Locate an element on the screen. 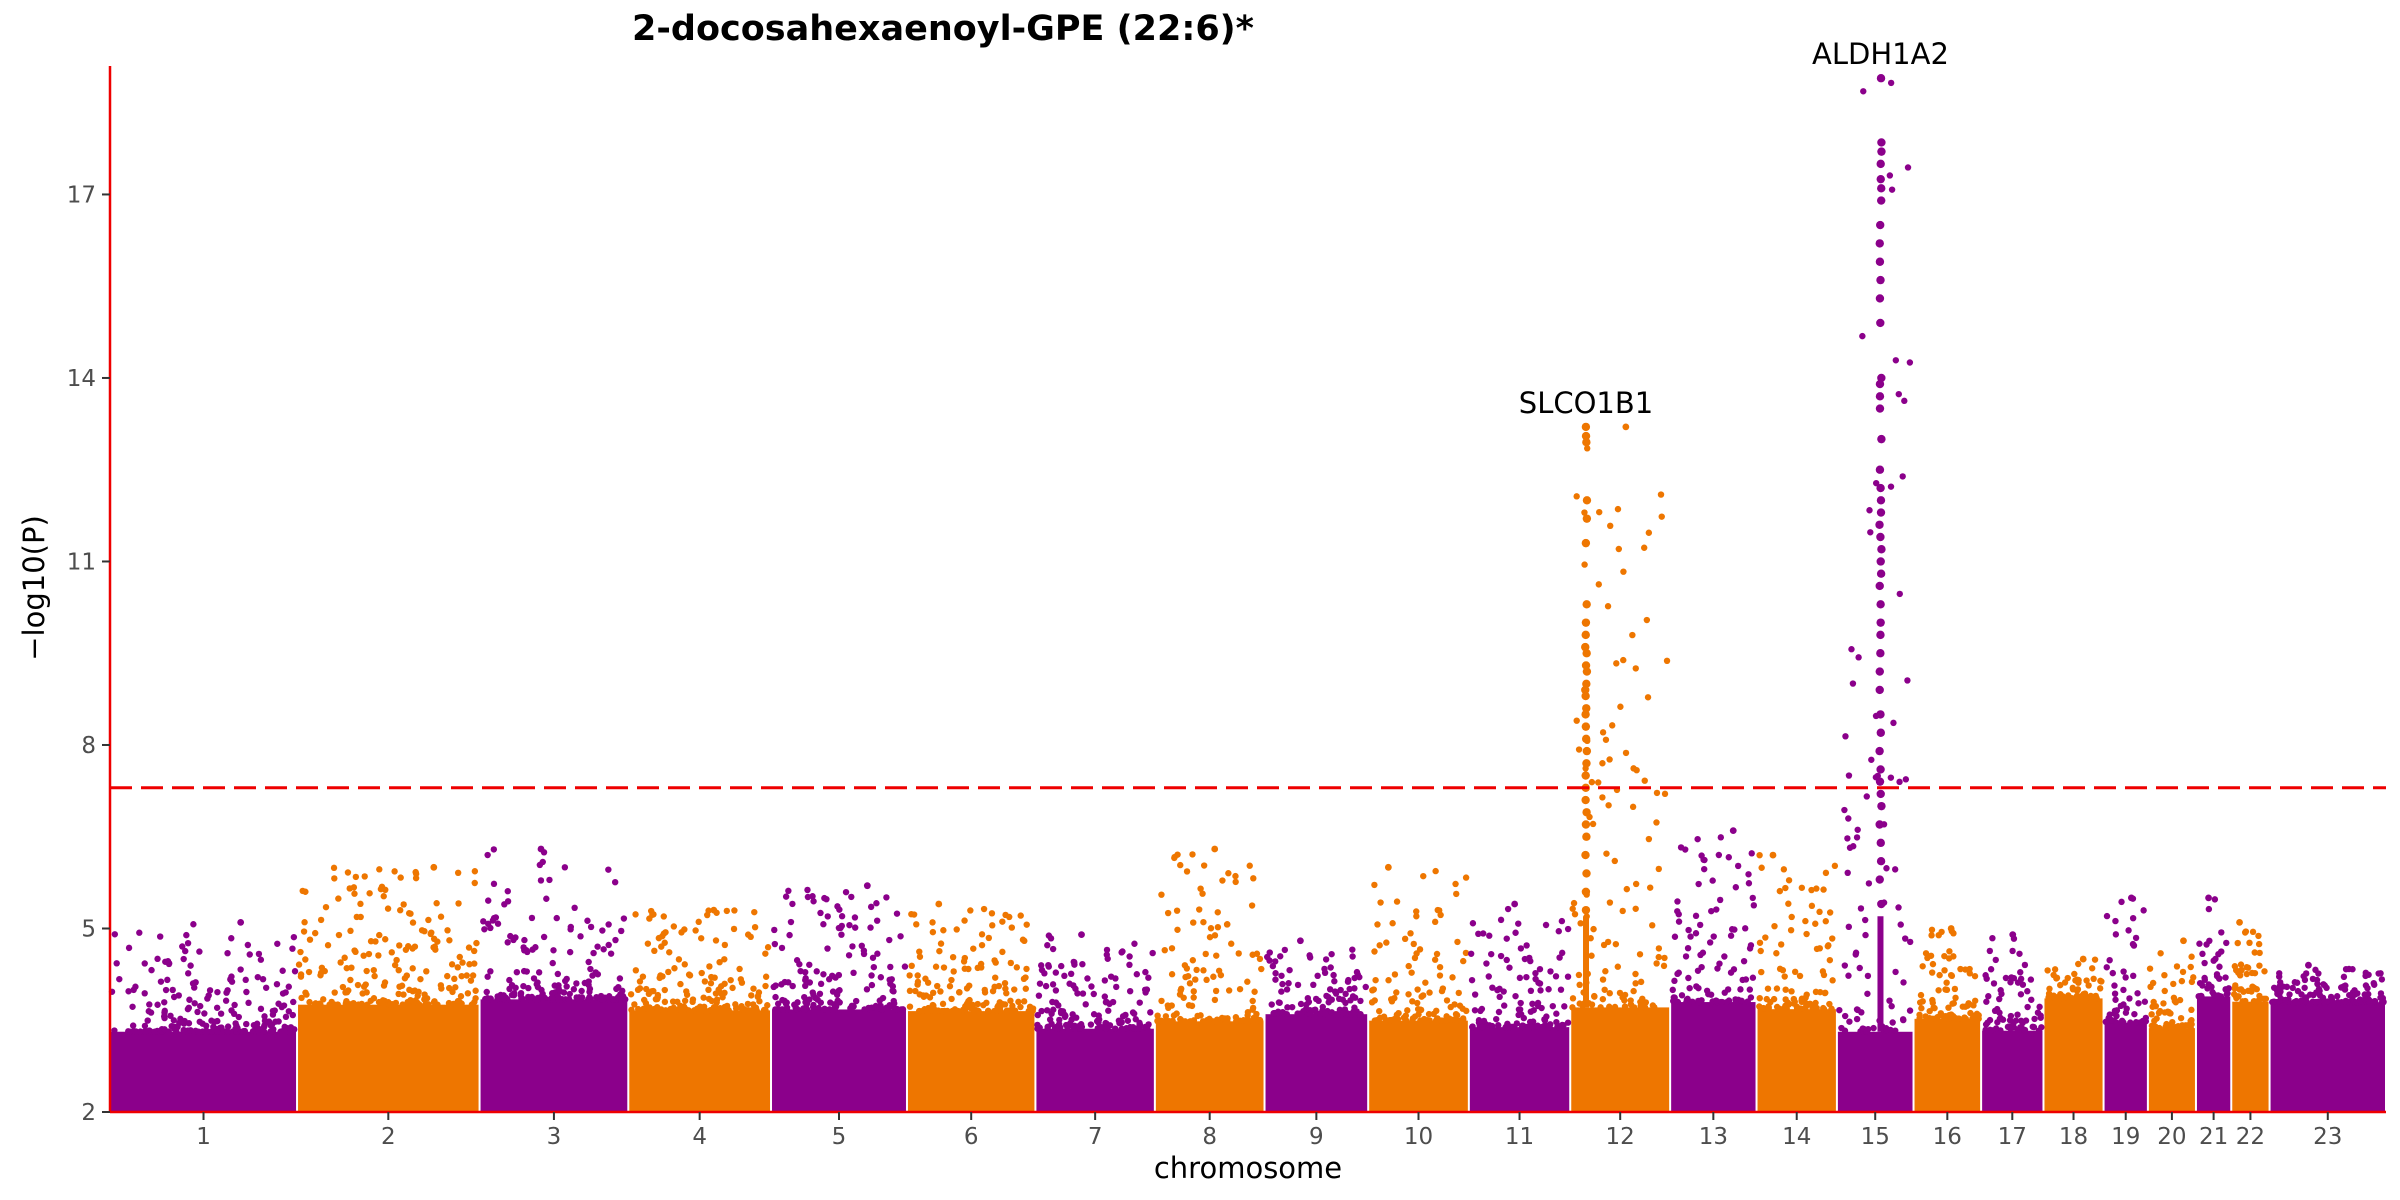 The width and height of the screenshot is (2400, 1200). x-axis-label: chromosome is located at coordinates (1248, 1168).